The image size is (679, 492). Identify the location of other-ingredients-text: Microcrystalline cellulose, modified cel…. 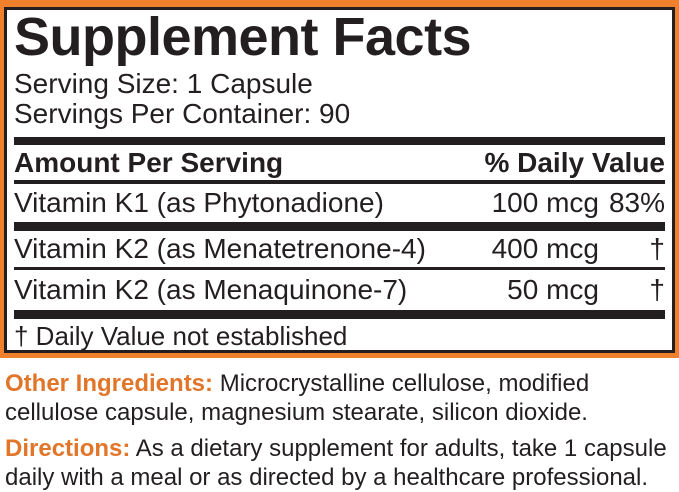
(297, 398).